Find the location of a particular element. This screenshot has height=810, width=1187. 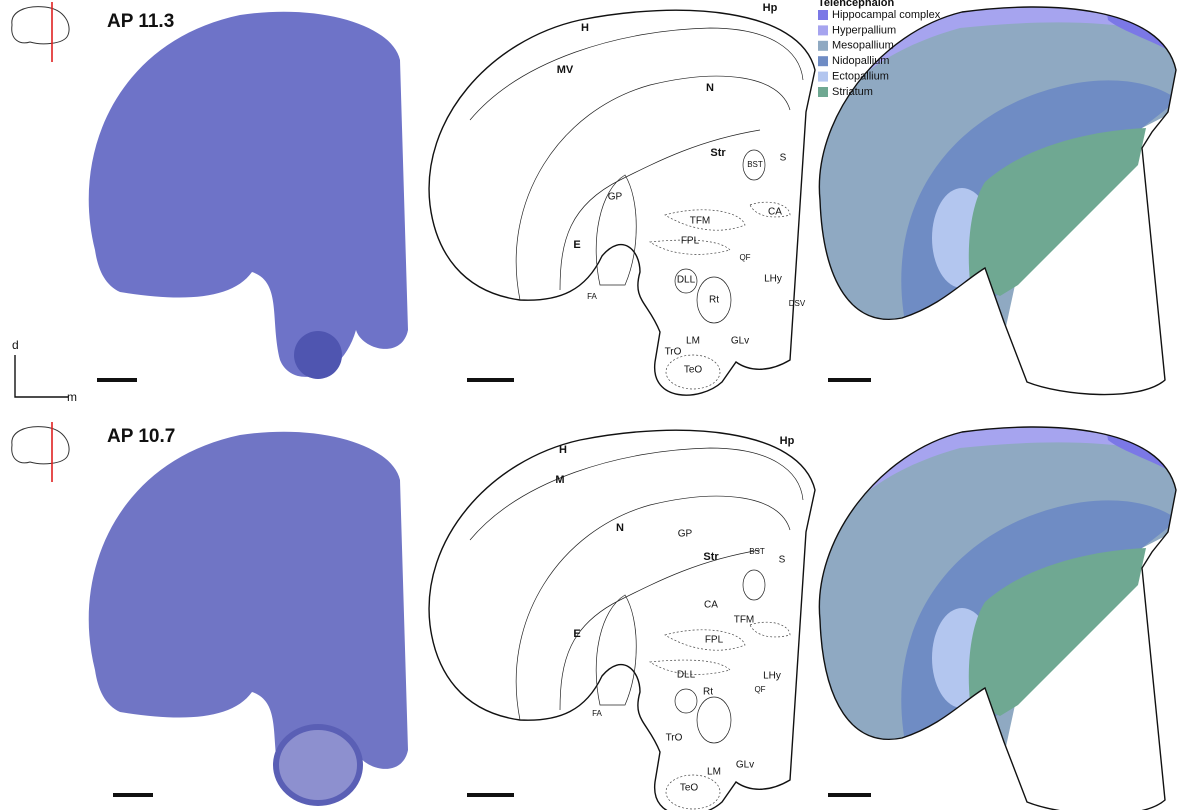

legend-label: Hippocampal complex is located at coordinates (886, 15).